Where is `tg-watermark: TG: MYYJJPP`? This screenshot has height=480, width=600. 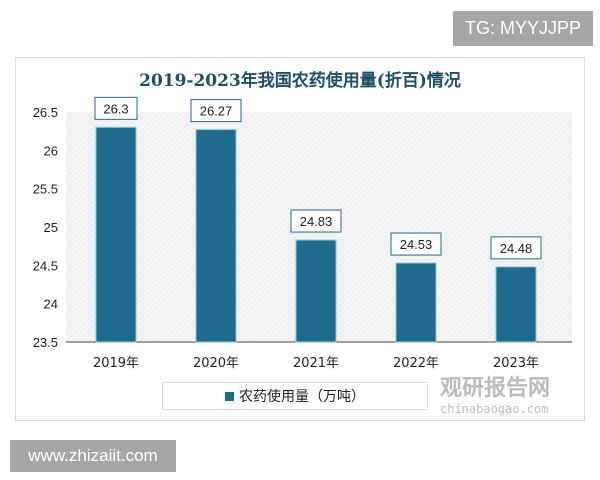
tg-watermark: TG: MYYJJPP is located at coordinates (523, 28).